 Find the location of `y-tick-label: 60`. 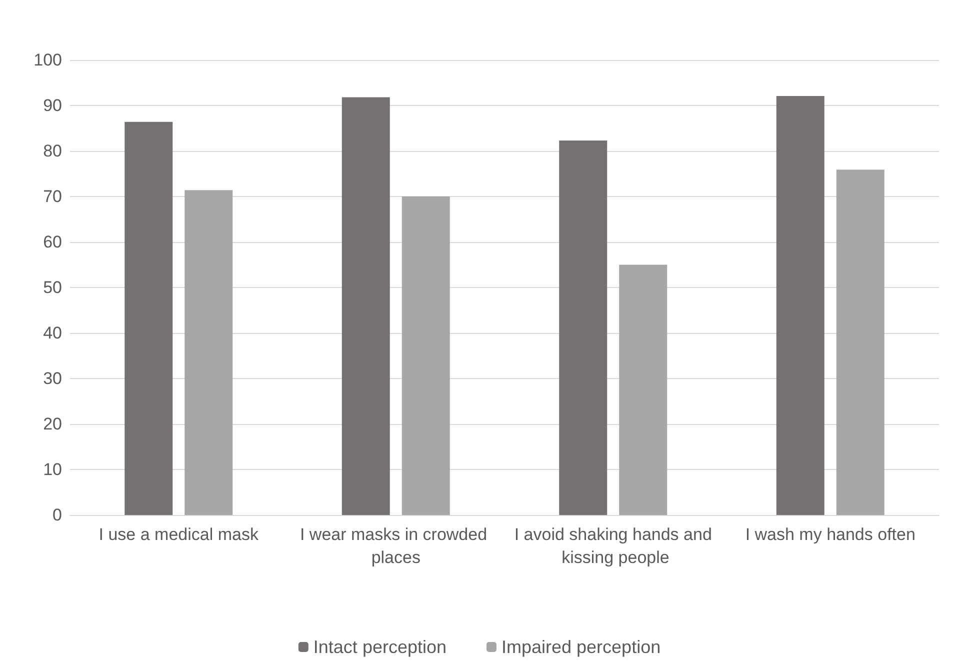

y-tick-label: 60 is located at coordinates (52, 242).